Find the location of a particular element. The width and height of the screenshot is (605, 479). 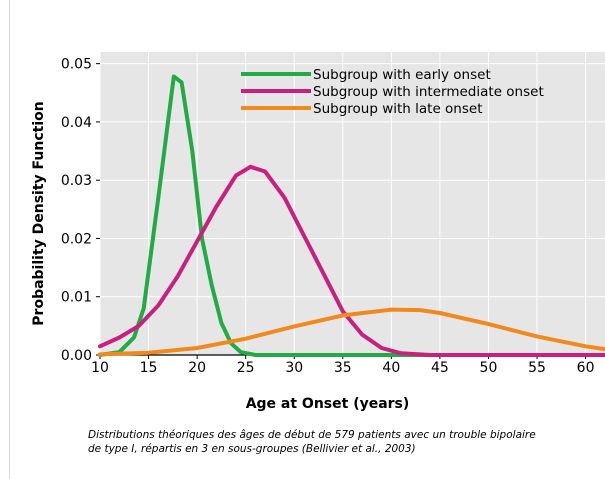

y-tick-label: 0.00 is located at coordinates (76, 356).